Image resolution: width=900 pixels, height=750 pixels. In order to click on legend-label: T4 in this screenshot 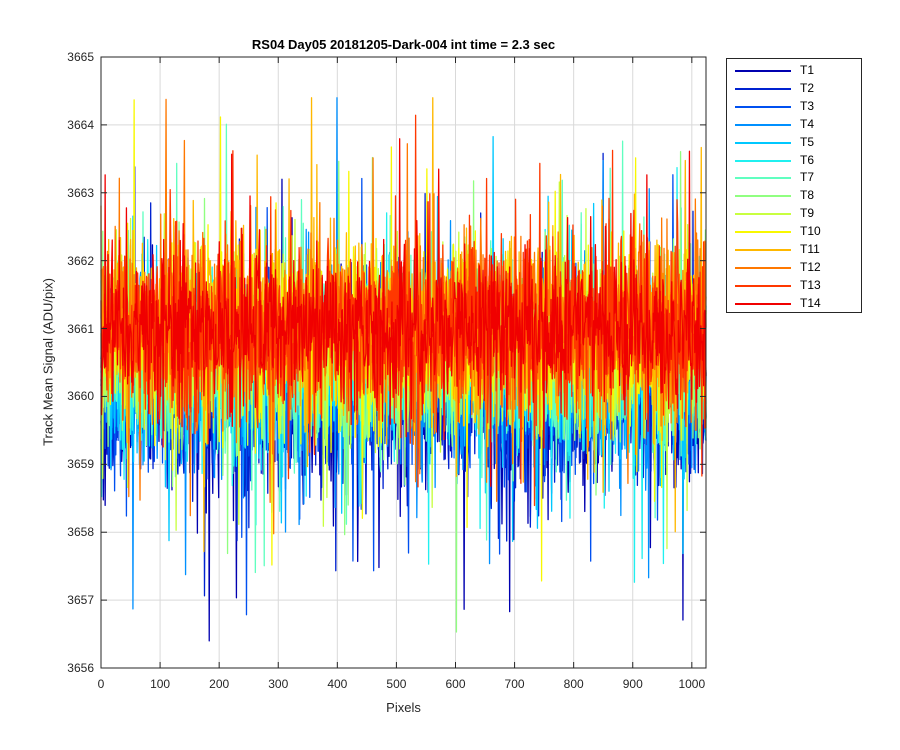, I will do `click(807, 123)`.